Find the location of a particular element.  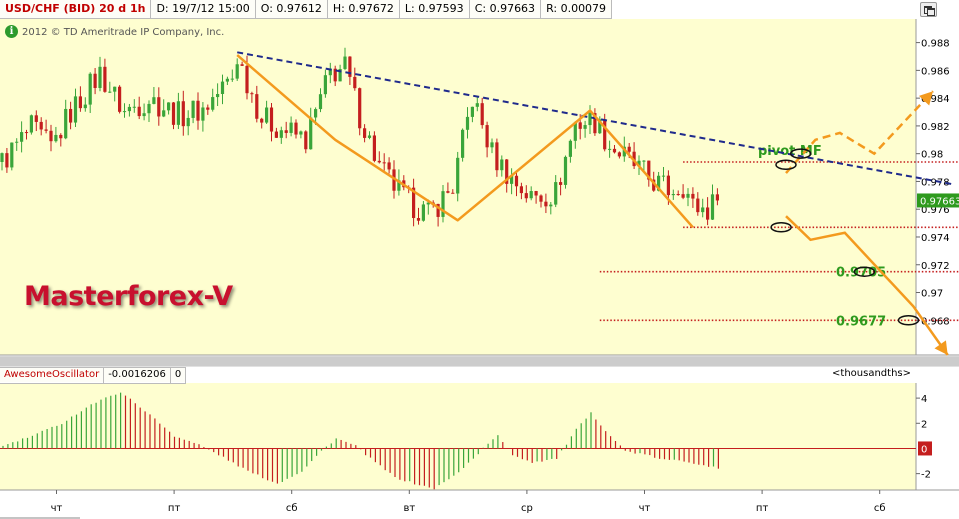

price-axis-panel is located at coordinates (937, 187).